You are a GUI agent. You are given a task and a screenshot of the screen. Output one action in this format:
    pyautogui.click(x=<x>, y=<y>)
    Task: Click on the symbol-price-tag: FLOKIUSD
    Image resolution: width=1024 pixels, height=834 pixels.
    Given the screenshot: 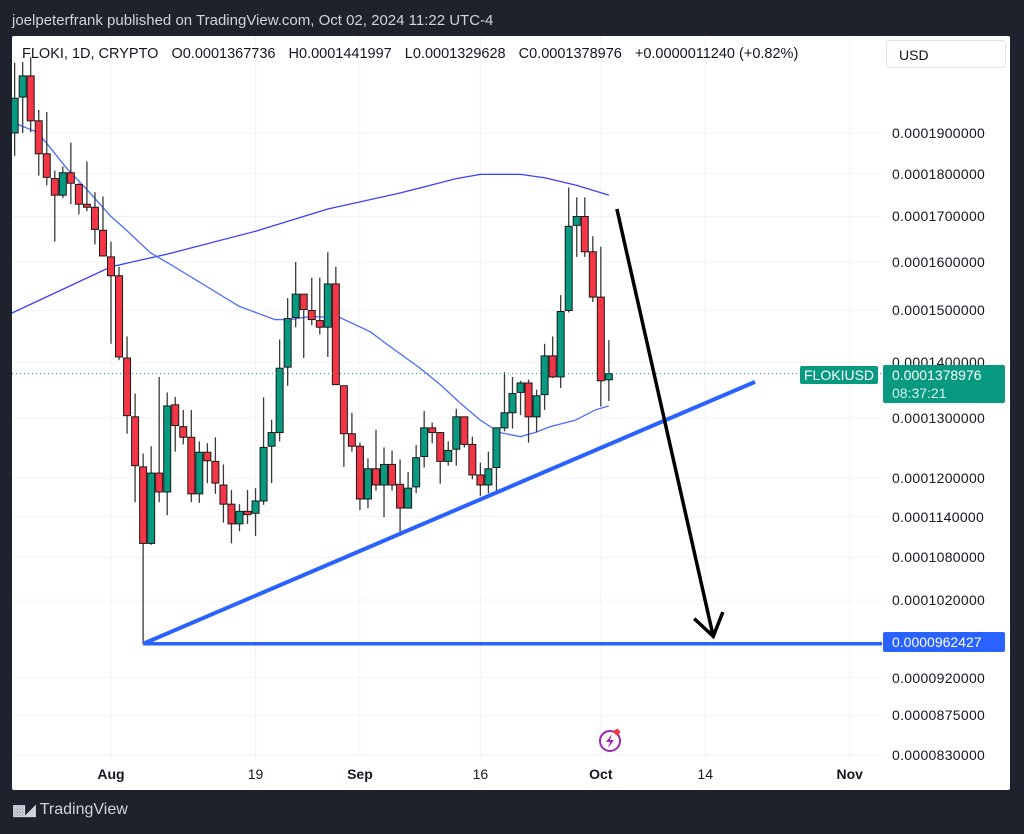 What is the action you would take?
    pyautogui.click(x=839, y=375)
    